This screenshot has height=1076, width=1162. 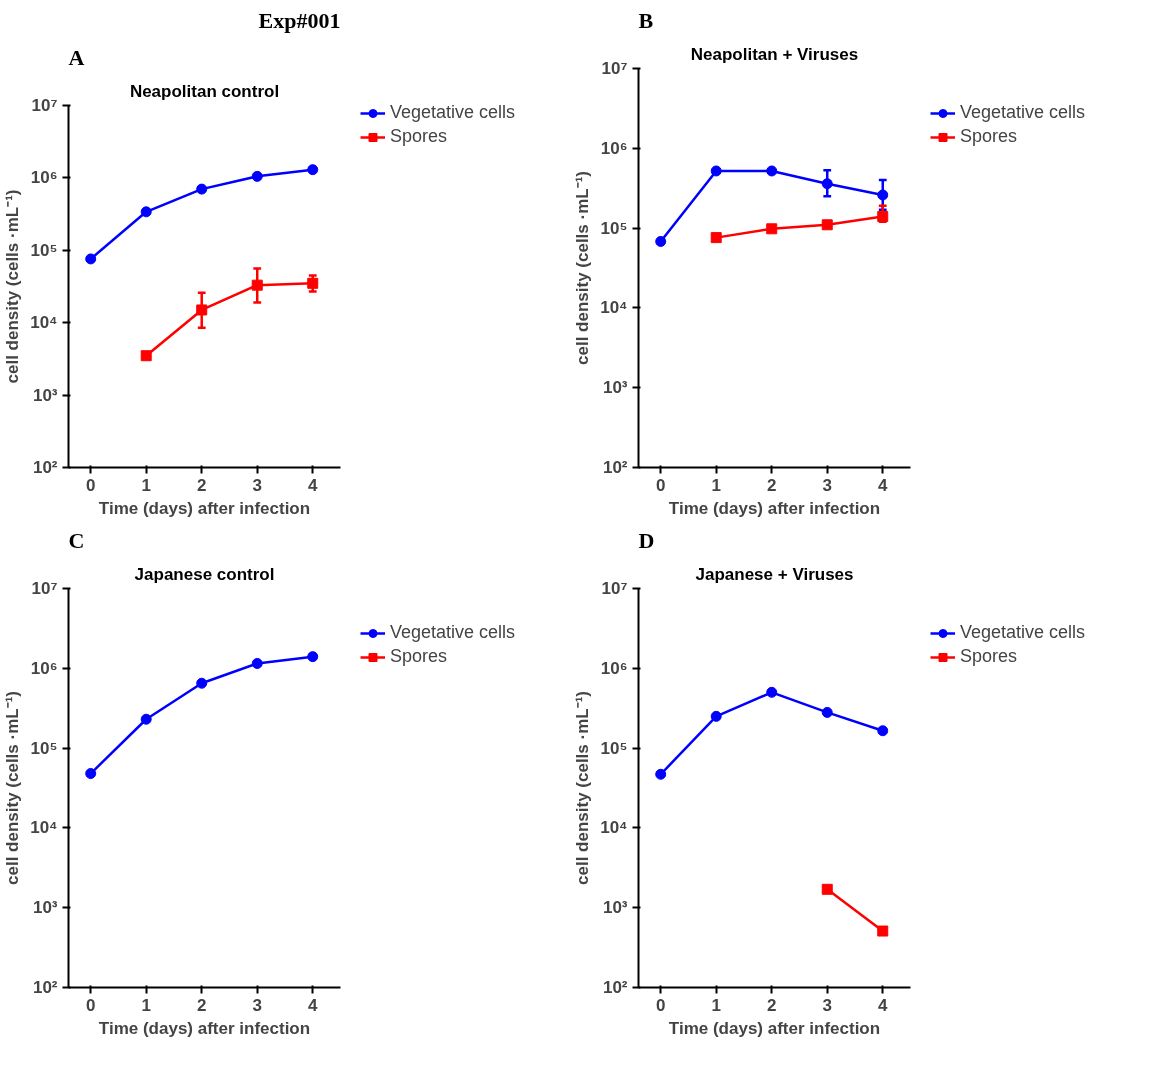 I want to click on text: Exp#001, so click(x=299, y=20).